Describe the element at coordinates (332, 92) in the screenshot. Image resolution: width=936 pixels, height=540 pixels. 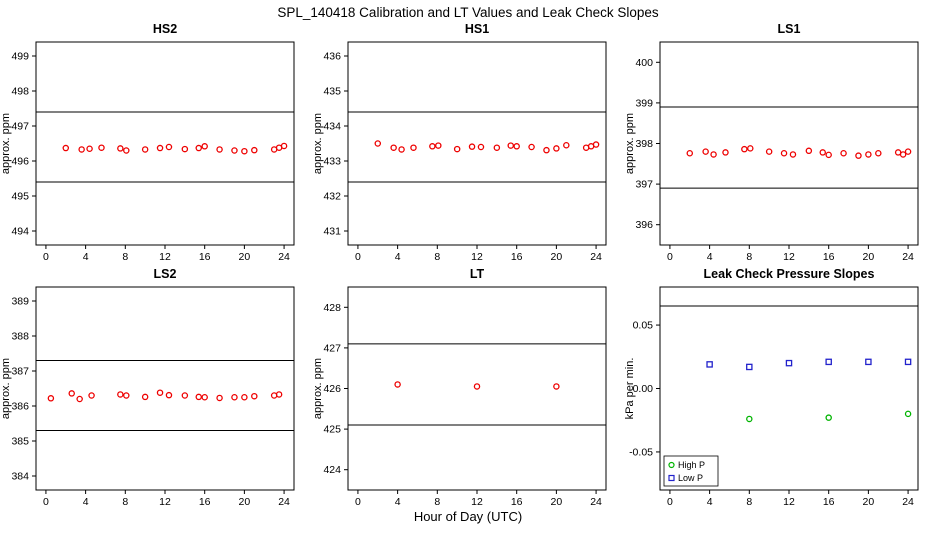
I see `y-tick-label: 435` at that location.